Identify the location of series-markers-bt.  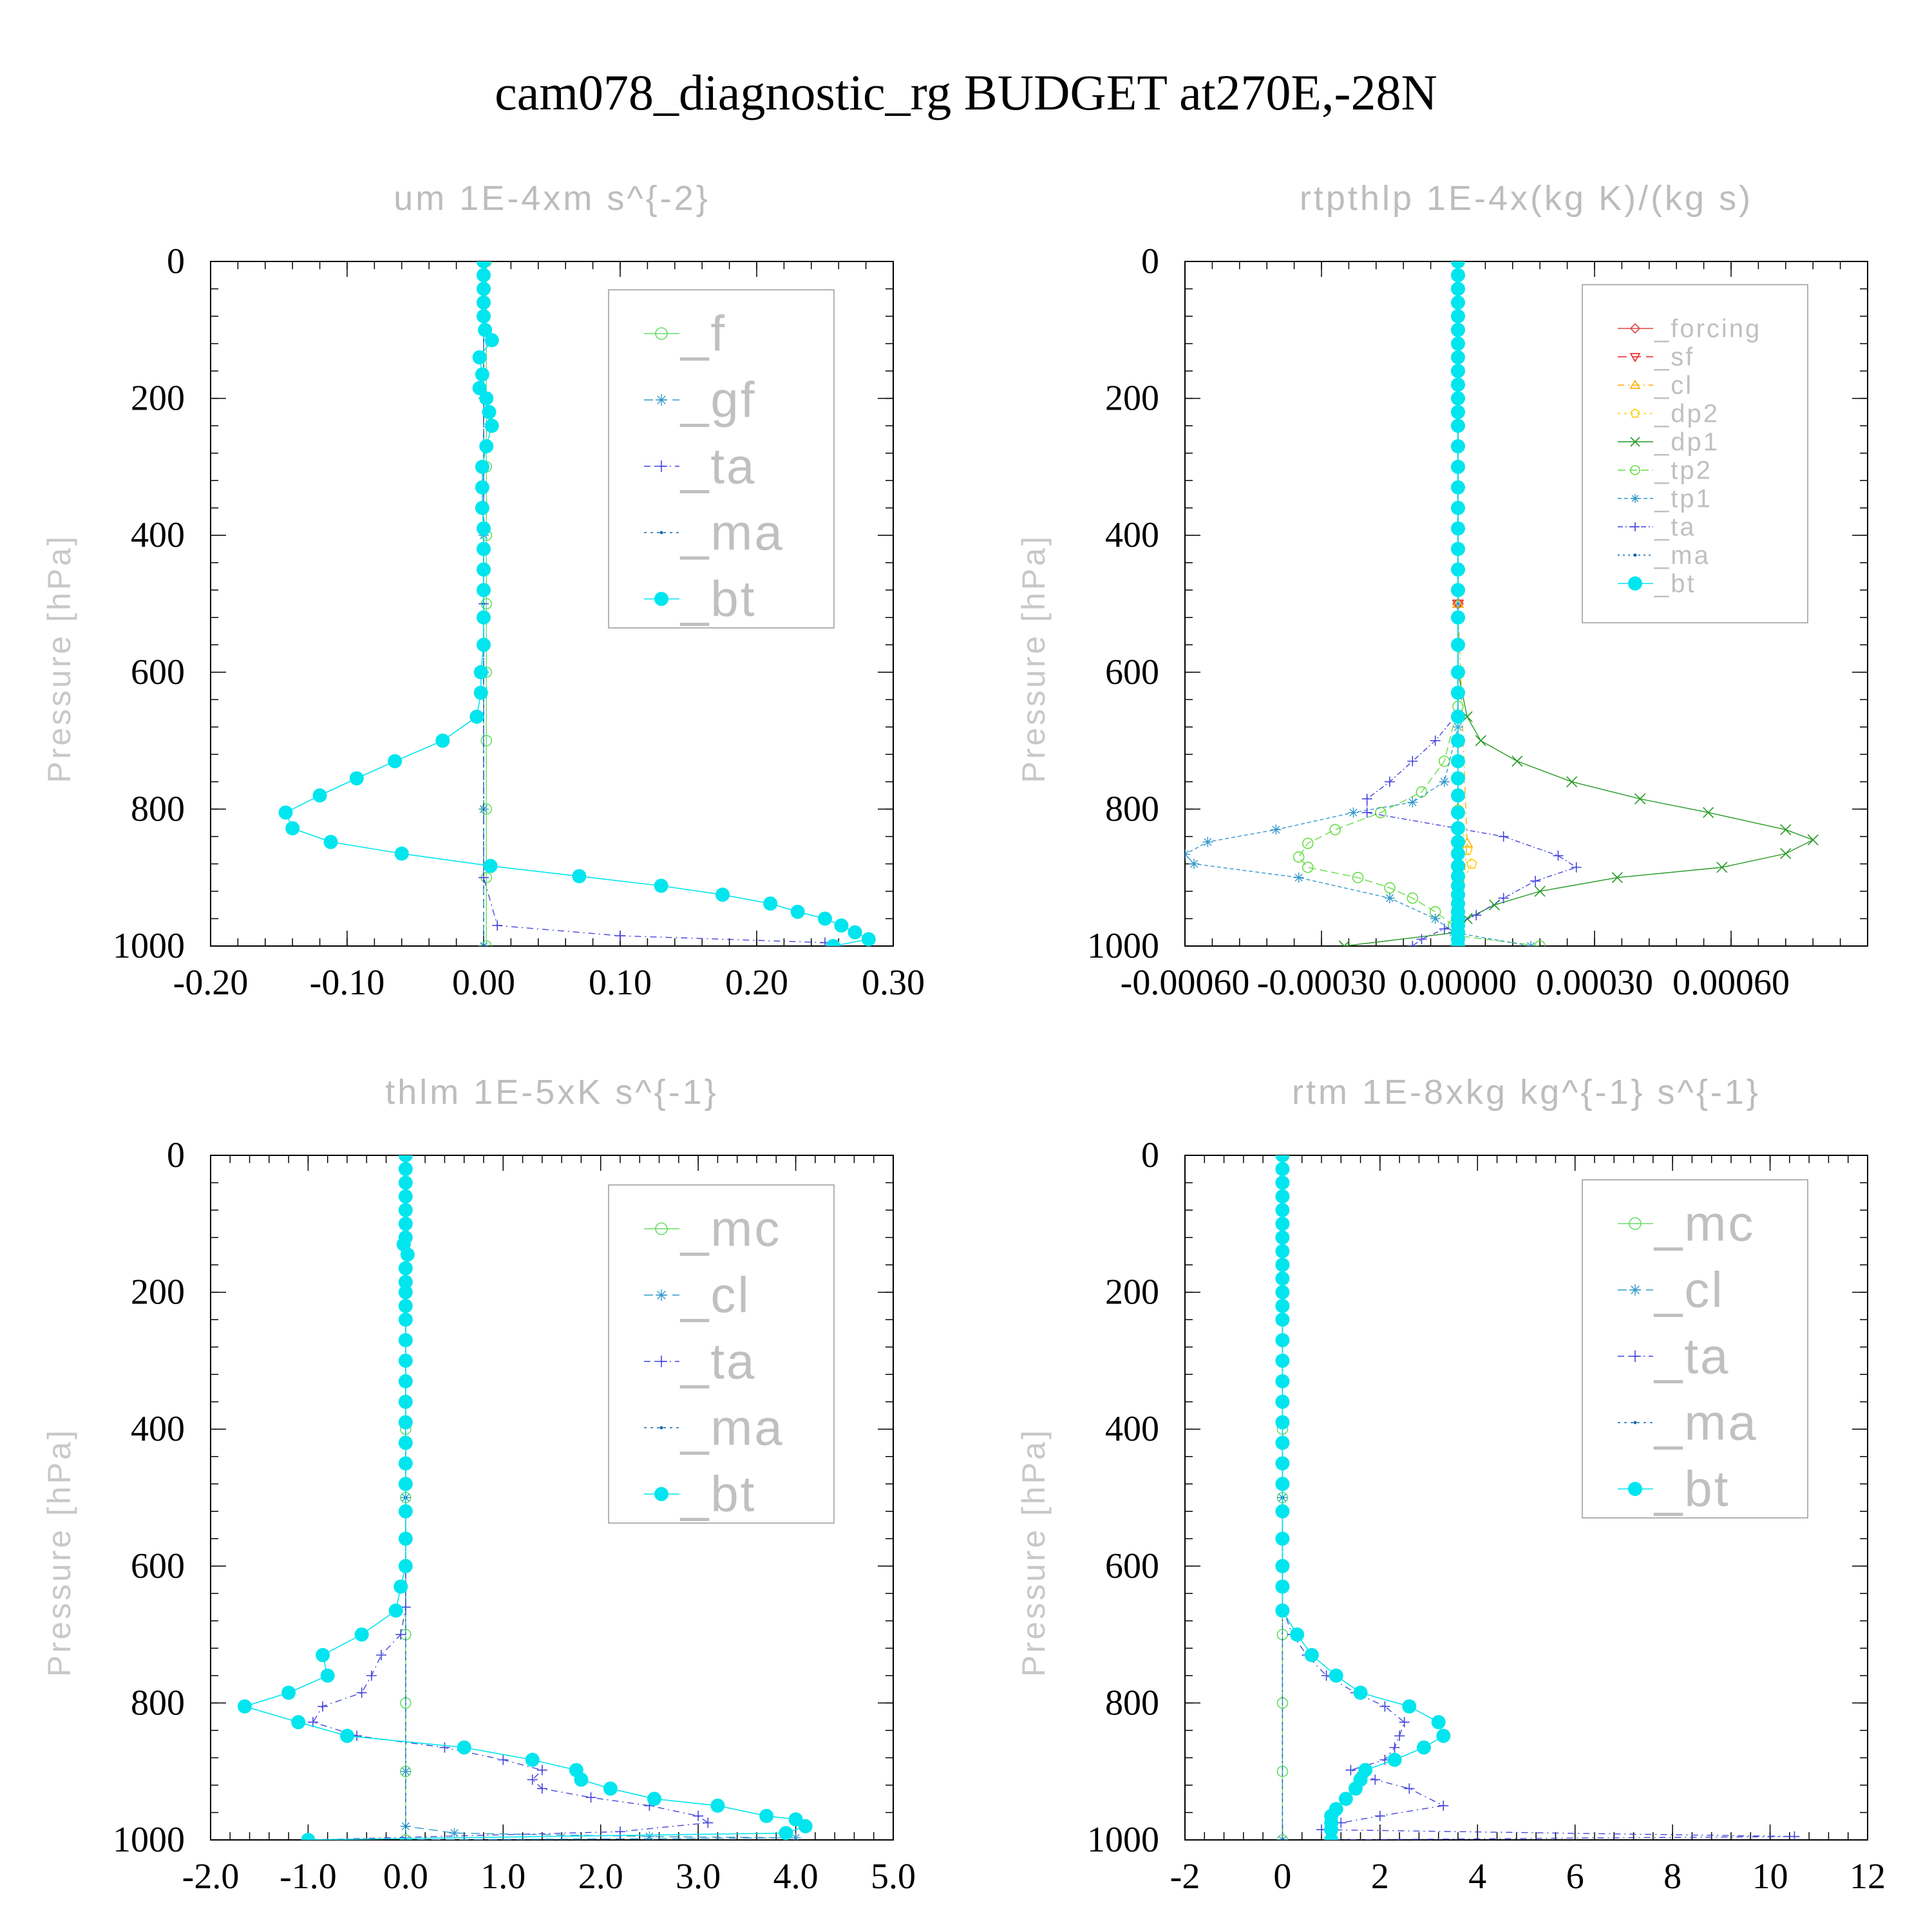
(1363, 1498).